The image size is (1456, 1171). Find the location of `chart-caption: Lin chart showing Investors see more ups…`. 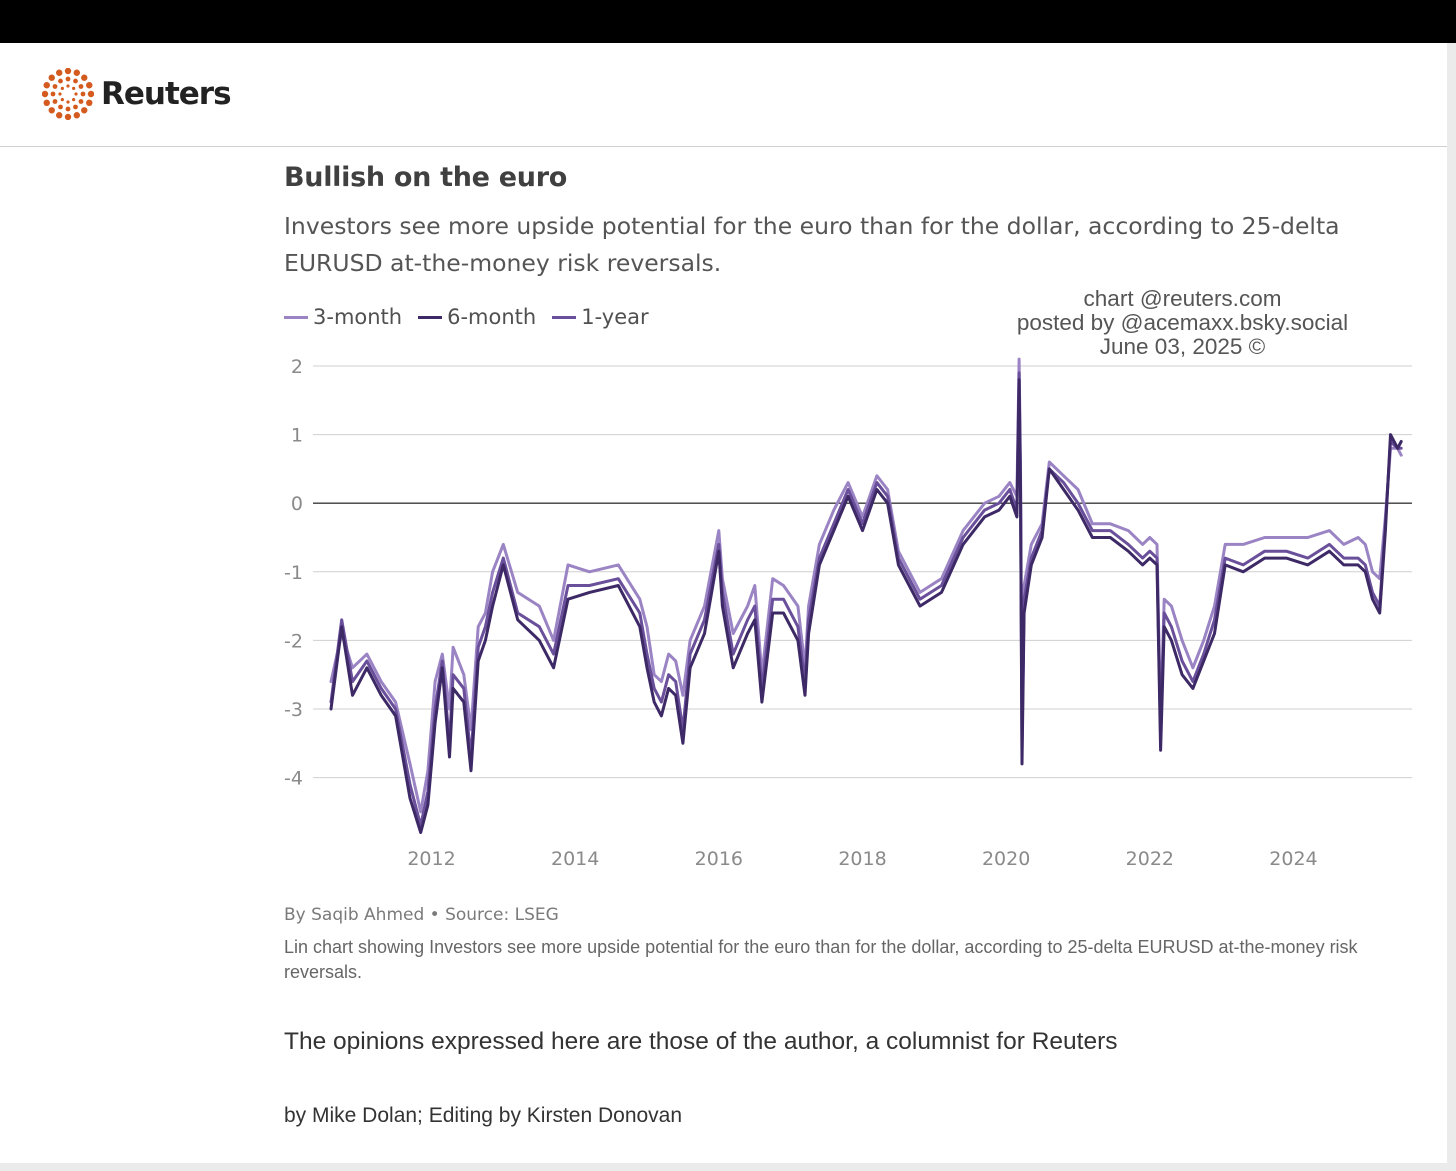

chart-caption: Lin chart showing Investors see more ups… is located at coordinates (821, 959).